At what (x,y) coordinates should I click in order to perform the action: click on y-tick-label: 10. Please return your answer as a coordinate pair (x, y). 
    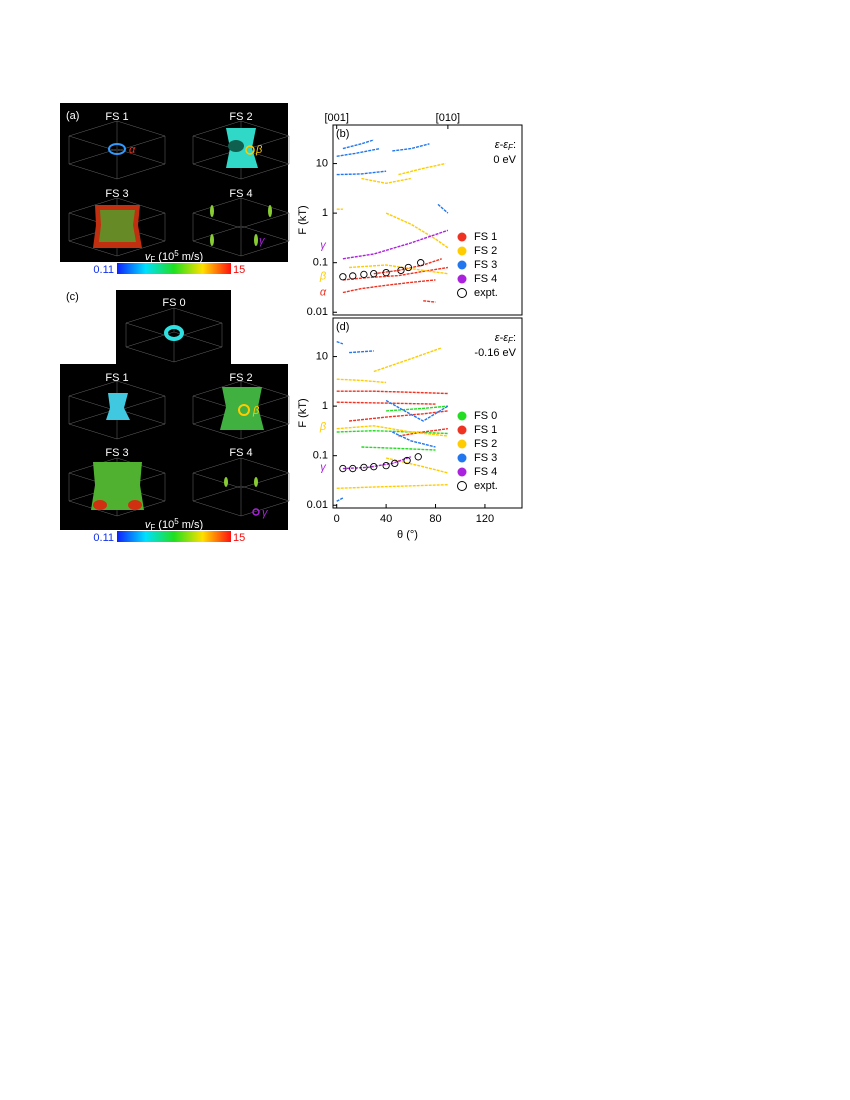
    Looking at the image, I should click on (322, 163).